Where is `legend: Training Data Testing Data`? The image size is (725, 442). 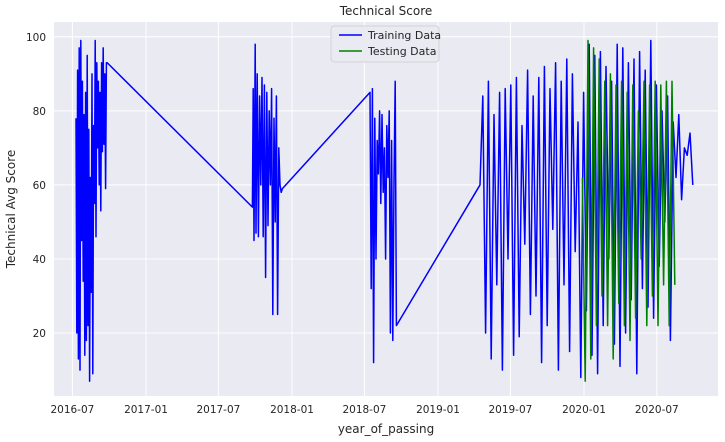 legend: Training Data Testing Data is located at coordinates (385, 44).